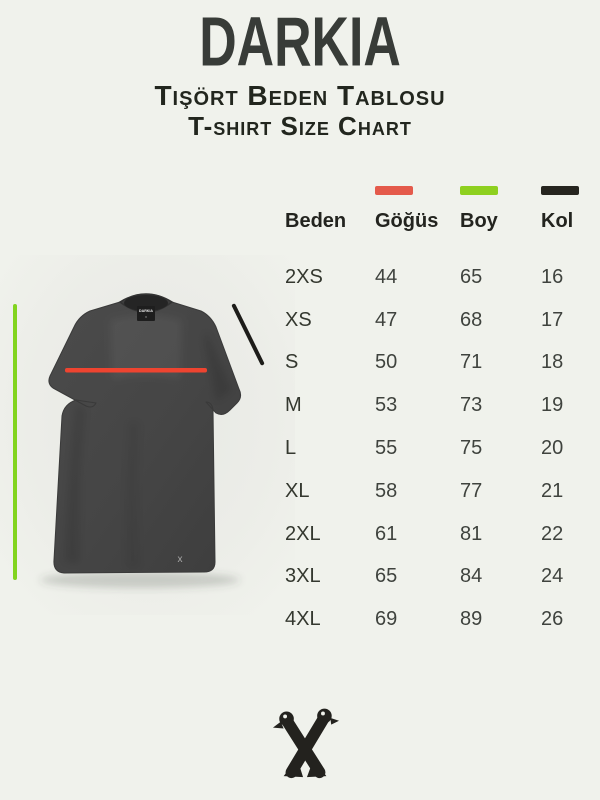 This screenshot has width=600, height=800. What do you see at coordinates (386, 619) in the screenshot?
I see `cell-gogus: 69` at bounding box center [386, 619].